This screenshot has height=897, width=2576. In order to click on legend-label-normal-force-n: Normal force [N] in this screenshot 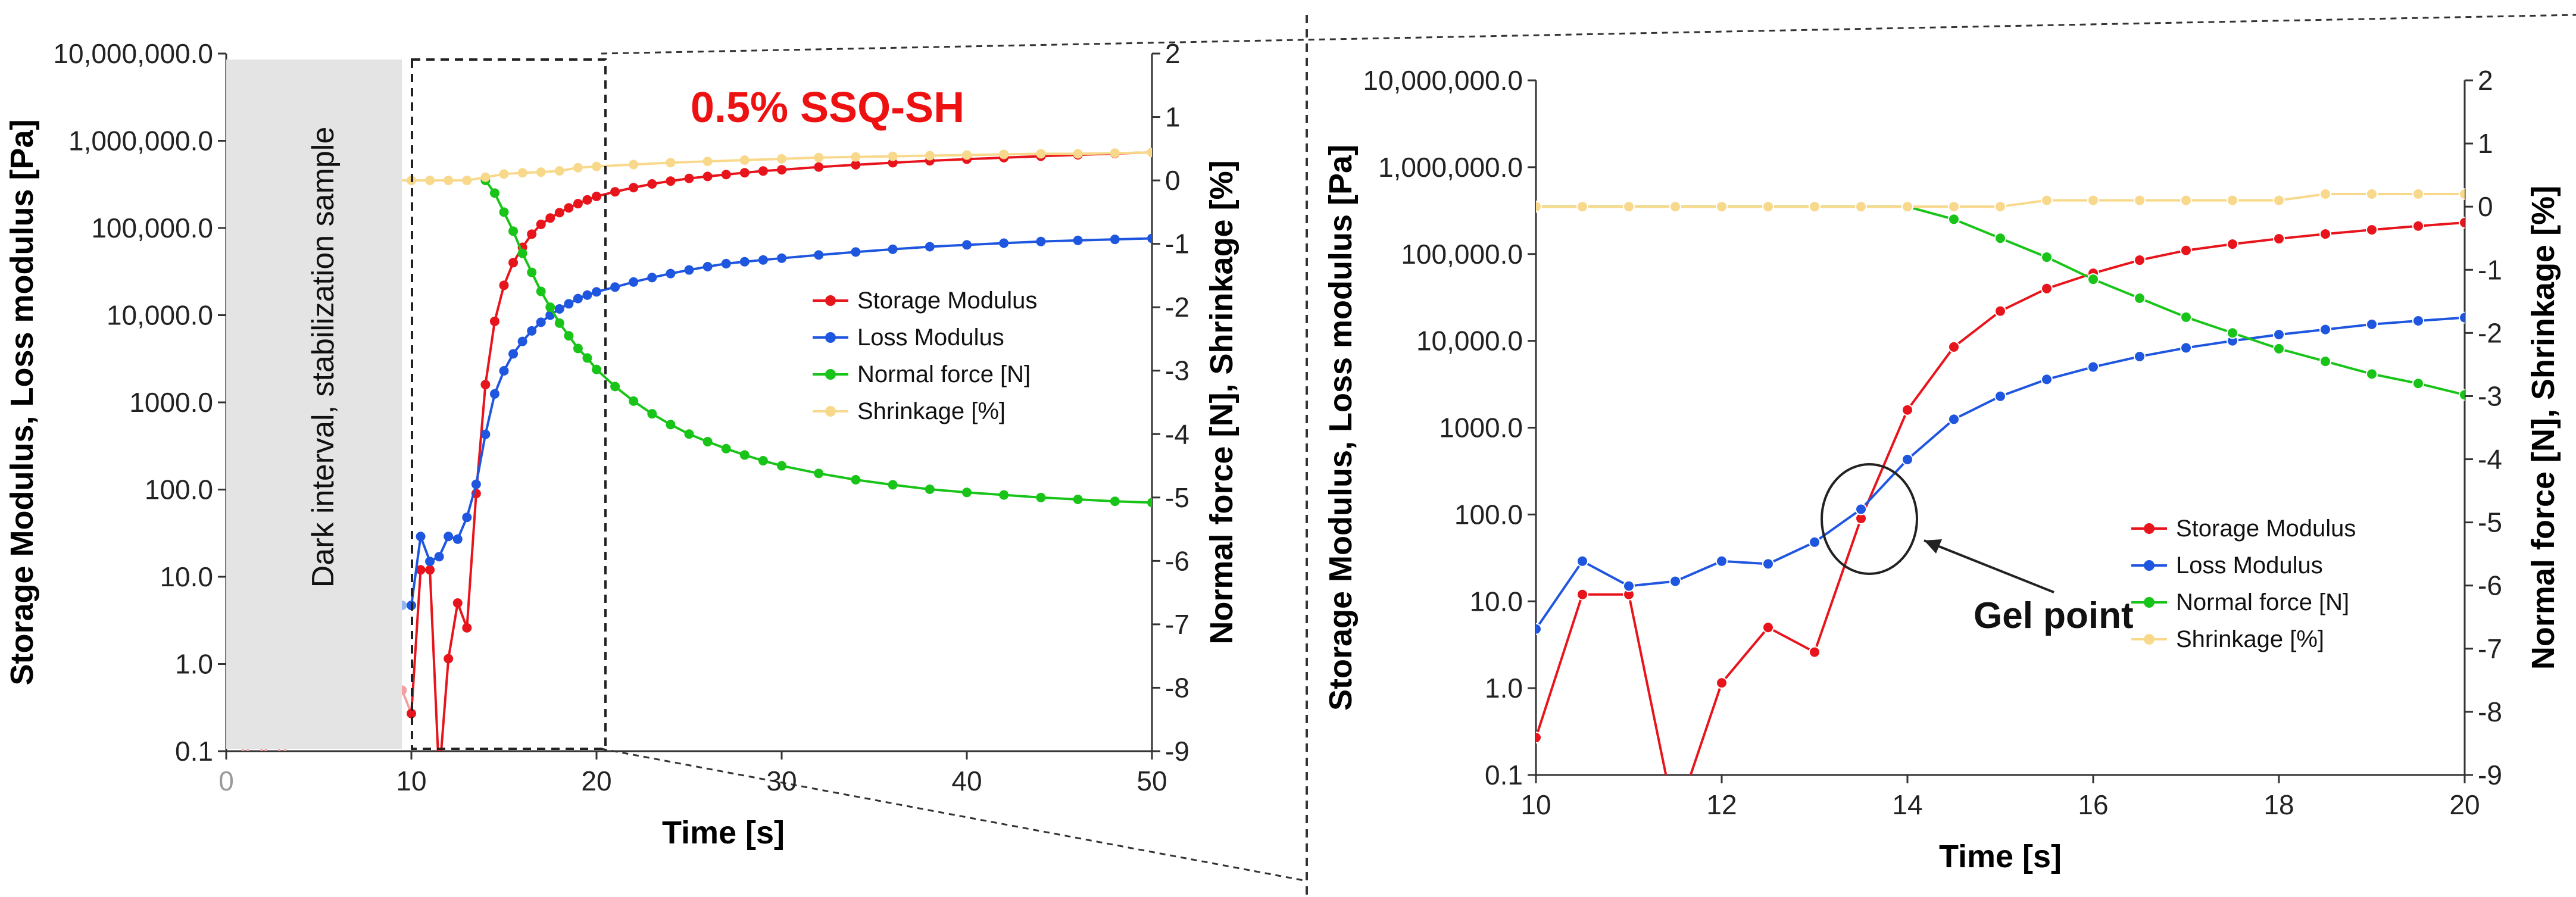, I will do `click(944, 374)`.